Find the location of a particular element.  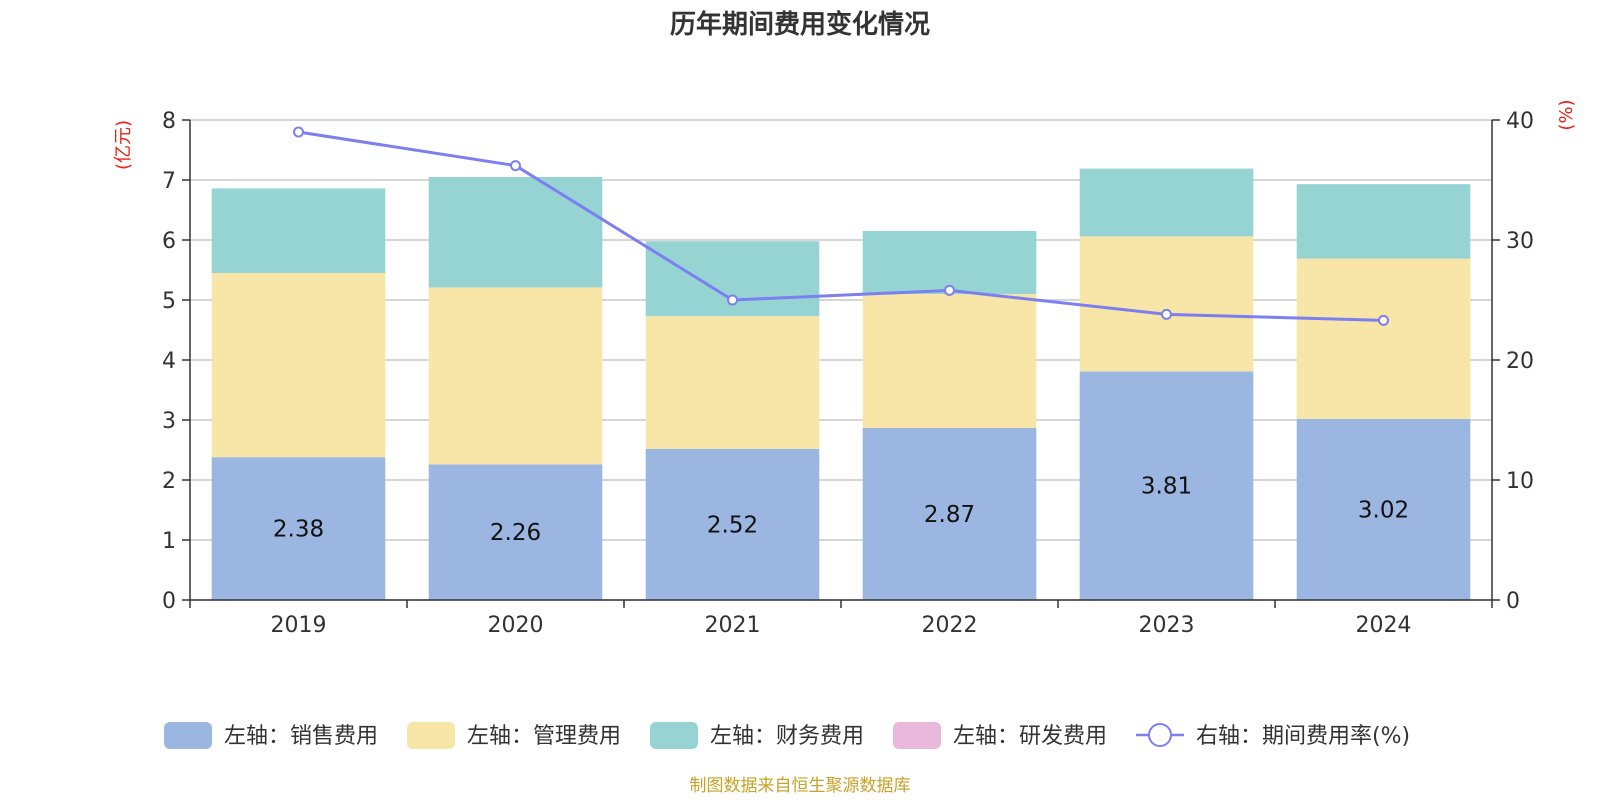

left-tick-label: 5 is located at coordinates (169, 301).